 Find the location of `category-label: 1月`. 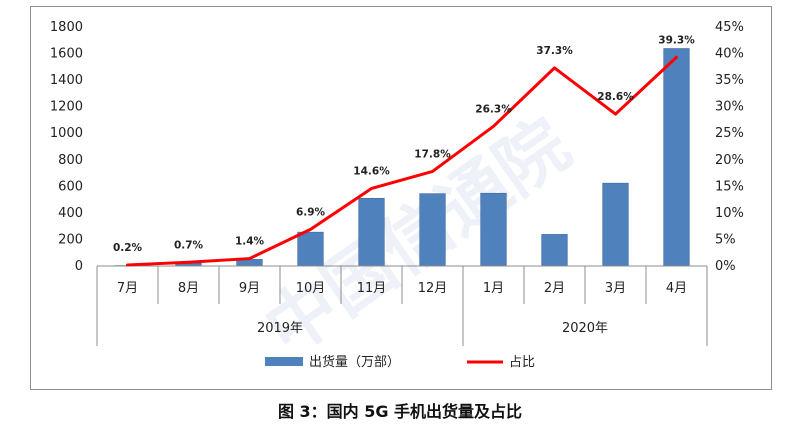

category-label: 1月 is located at coordinates (493, 288).